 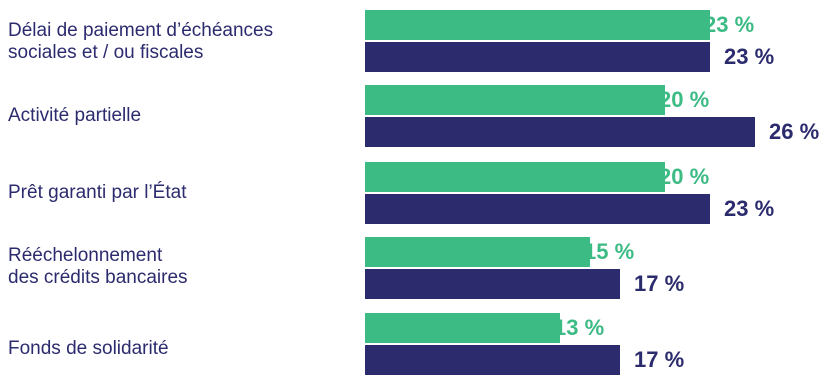 What do you see at coordinates (609, 251) in the screenshot?
I see `data-label: 15 %` at bounding box center [609, 251].